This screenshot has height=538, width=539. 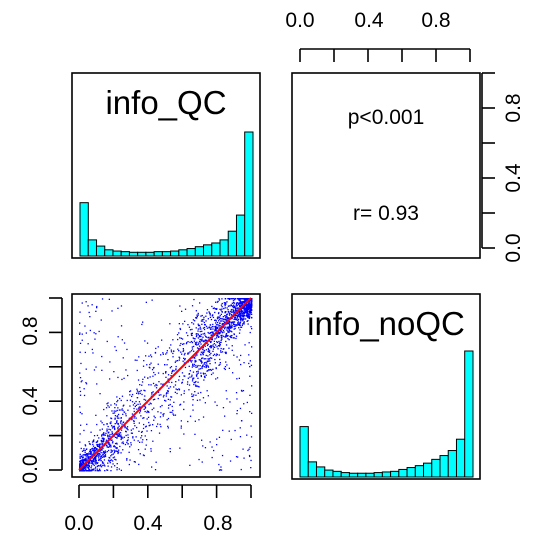 I want to click on left-axis-tick-label-2: 0.8, so click(x=30, y=330).